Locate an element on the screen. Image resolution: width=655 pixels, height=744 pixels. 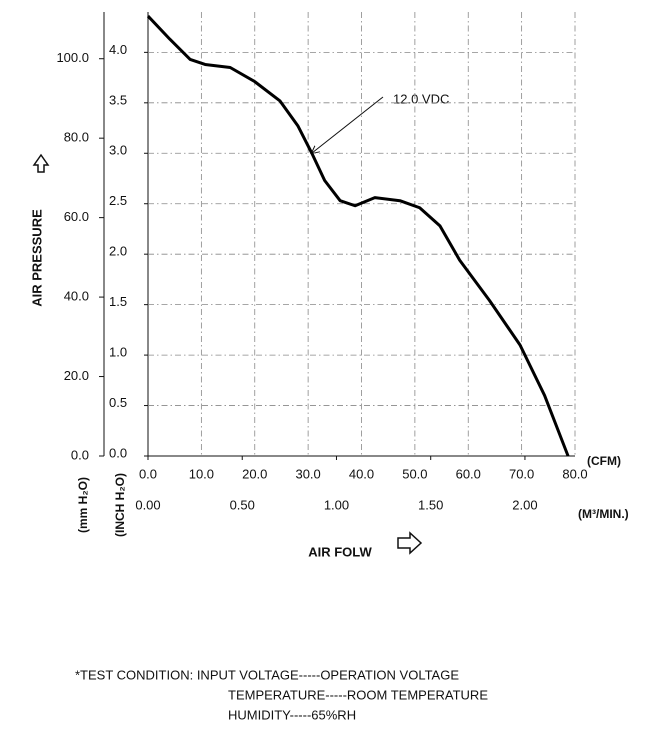
x-tick-label: 20.0 is located at coordinates (254, 473).